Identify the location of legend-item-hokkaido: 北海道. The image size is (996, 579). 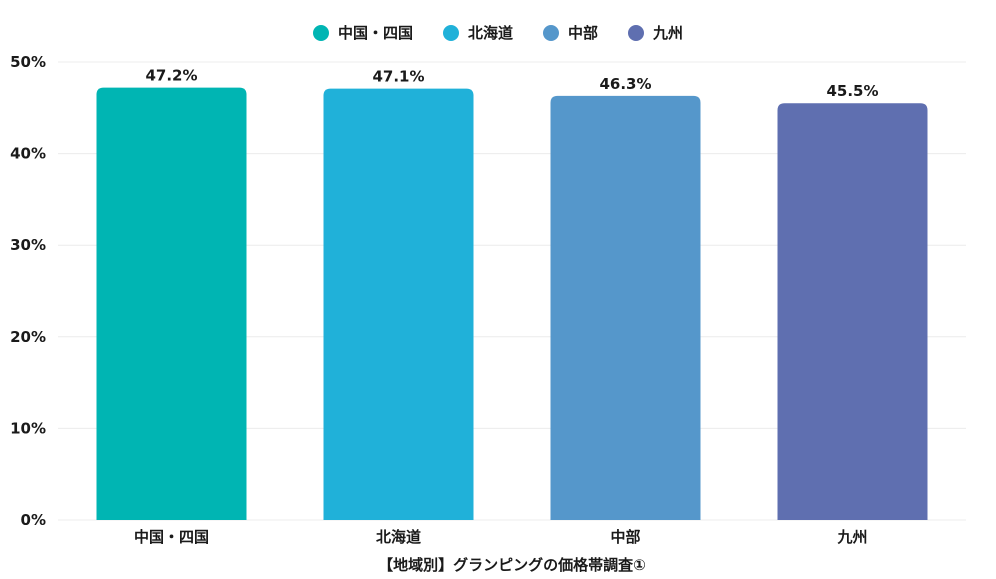
(477, 32).